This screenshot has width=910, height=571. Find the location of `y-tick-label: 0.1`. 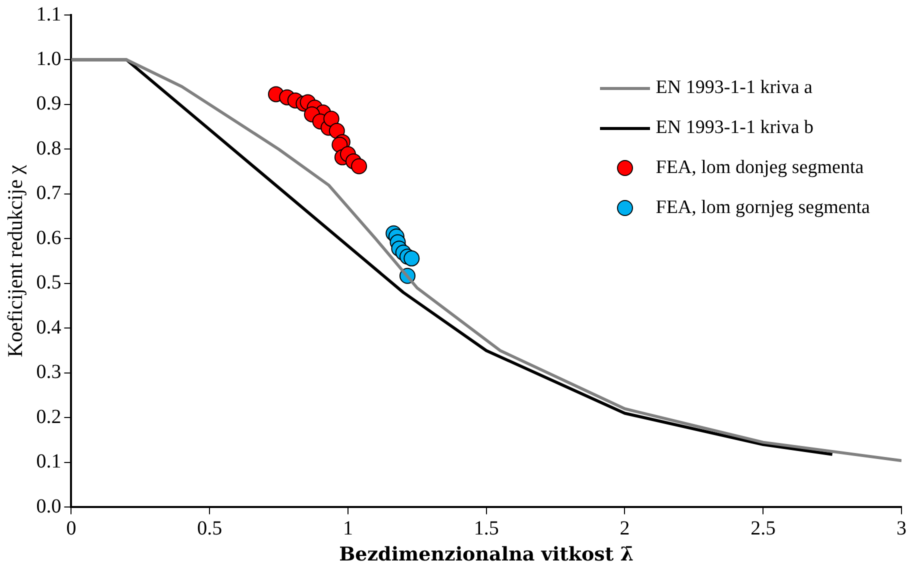

y-tick-label: 0.1 is located at coordinates (49, 461).